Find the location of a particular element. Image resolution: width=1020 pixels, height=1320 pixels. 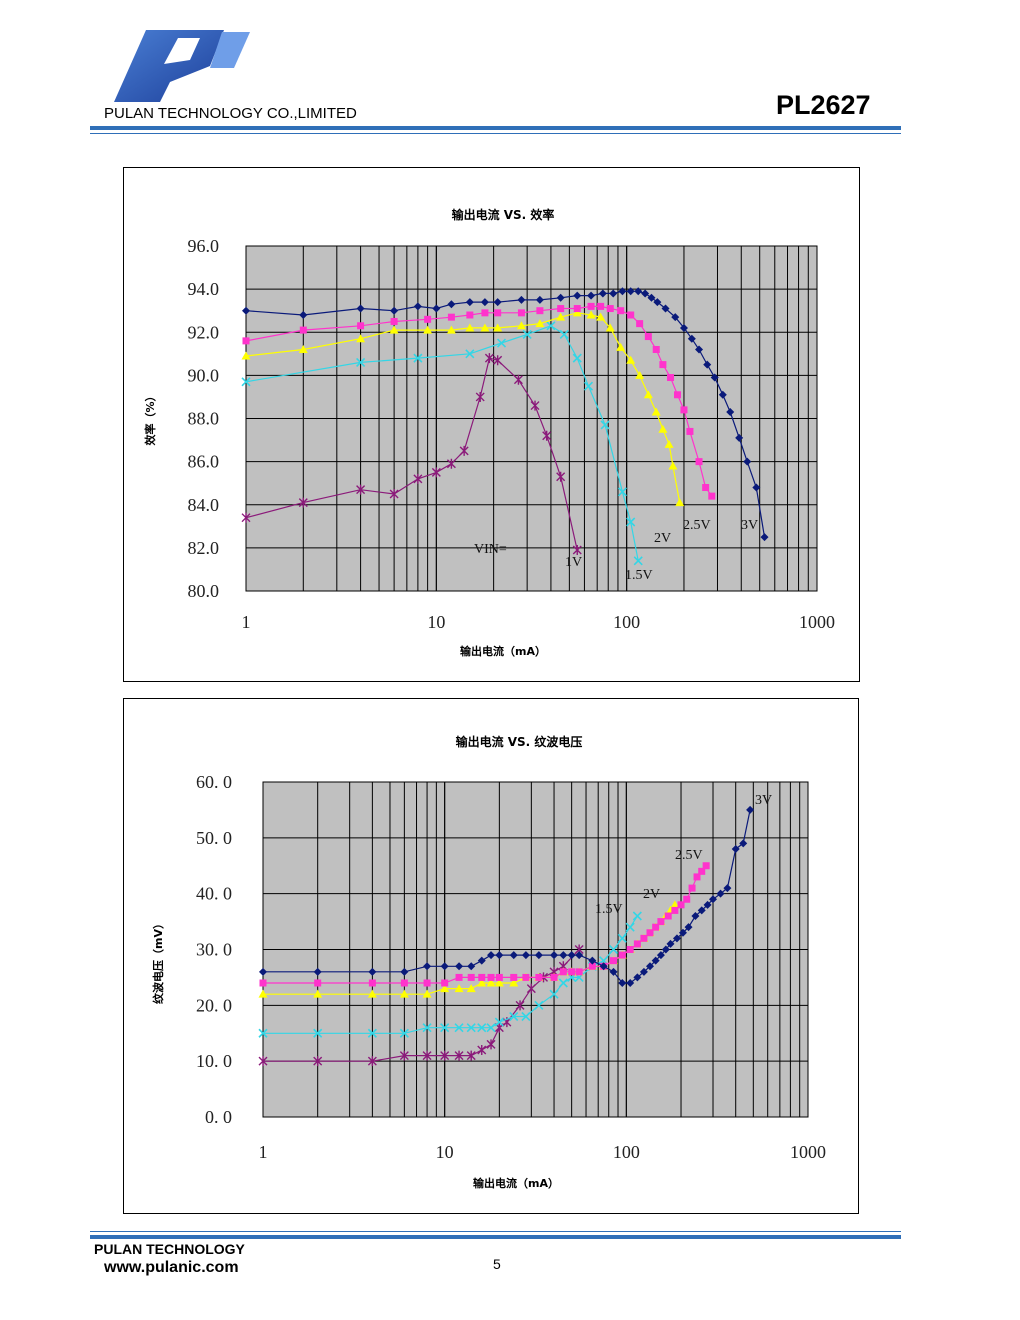

y-tick-label: 80.0 is located at coordinates (204, 591).